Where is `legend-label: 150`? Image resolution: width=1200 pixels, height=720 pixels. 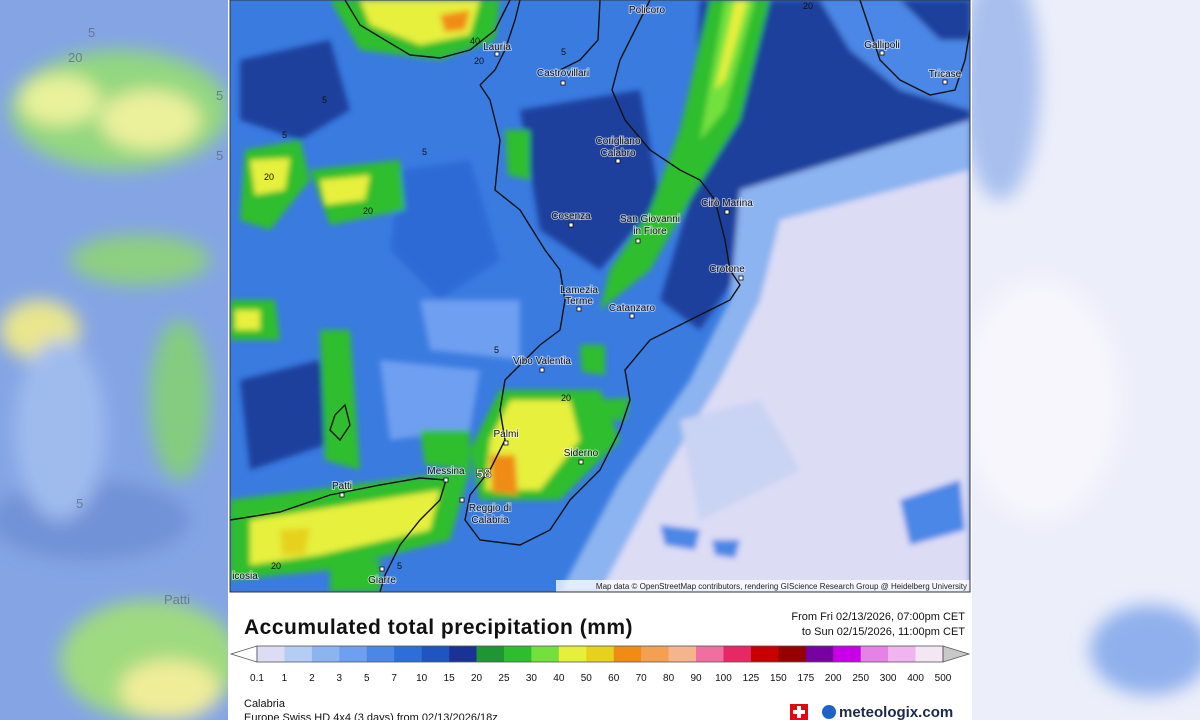 legend-label: 150 is located at coordinates (778, 678).